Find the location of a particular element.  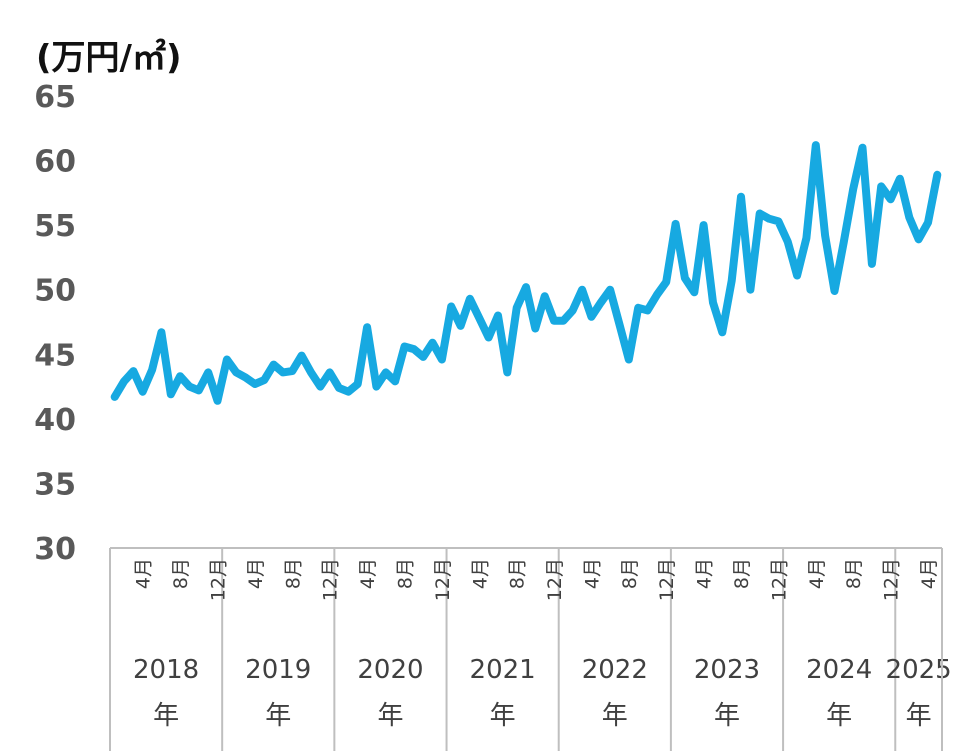

y-tick-label: 60 is located at coordinates (55, 162).